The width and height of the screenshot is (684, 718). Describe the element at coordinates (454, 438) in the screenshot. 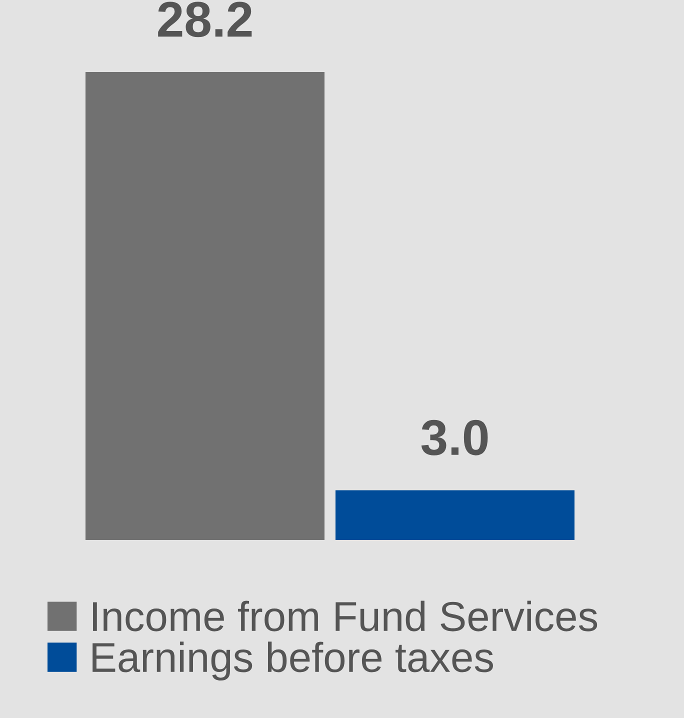

I see `data-label: 3.0` at that location.